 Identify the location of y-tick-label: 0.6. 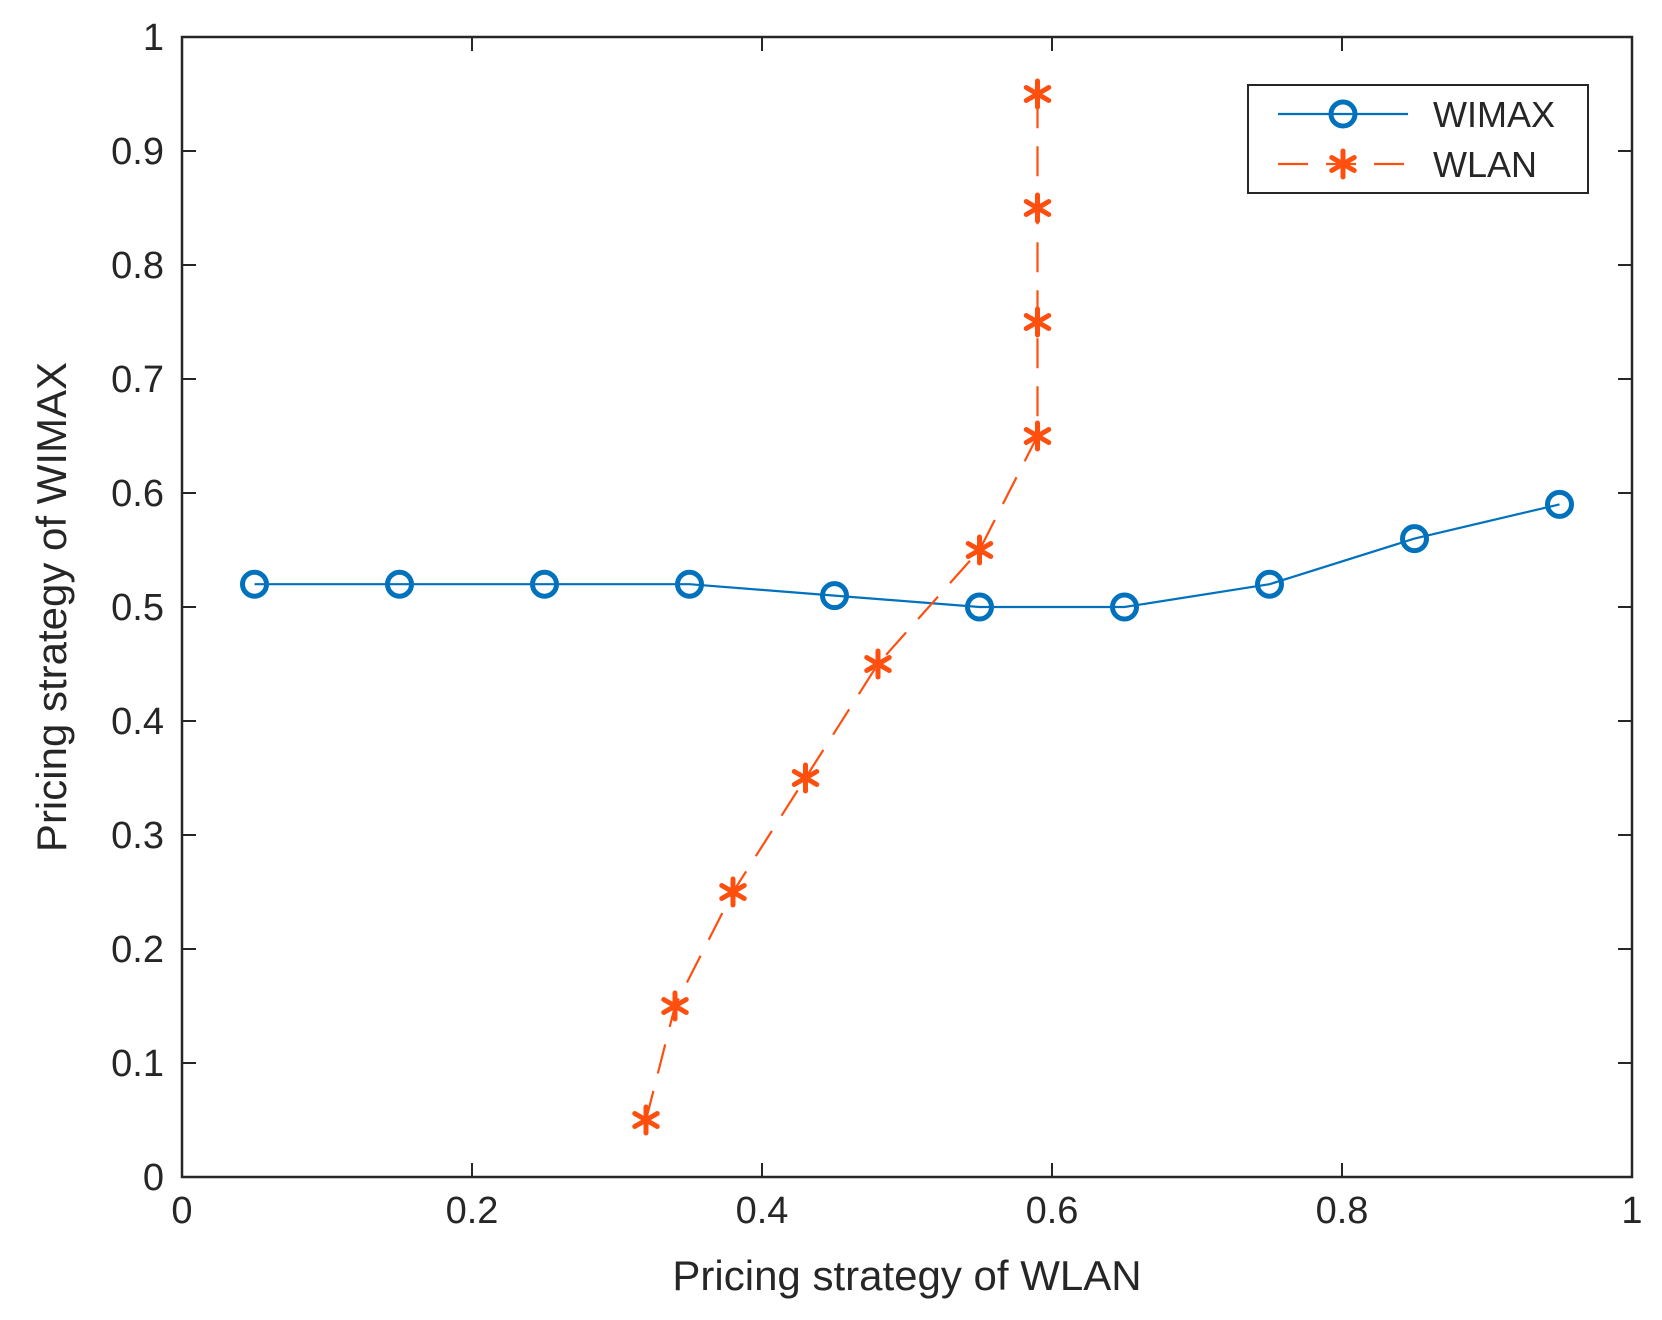
(137, 494).